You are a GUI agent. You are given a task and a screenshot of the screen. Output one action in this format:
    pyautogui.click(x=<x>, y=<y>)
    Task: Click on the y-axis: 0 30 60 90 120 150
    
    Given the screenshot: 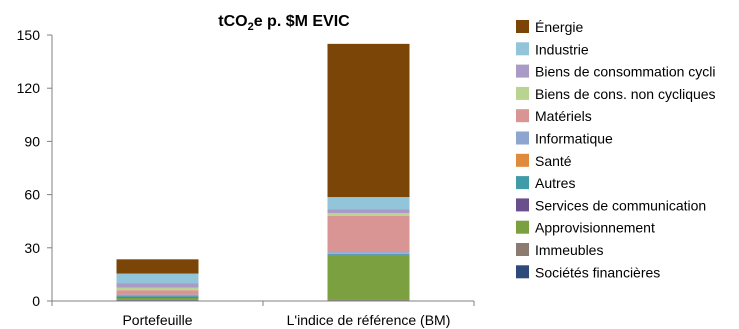 What is the action you would take?
    pyautogui.click(x=35, y=168)
    